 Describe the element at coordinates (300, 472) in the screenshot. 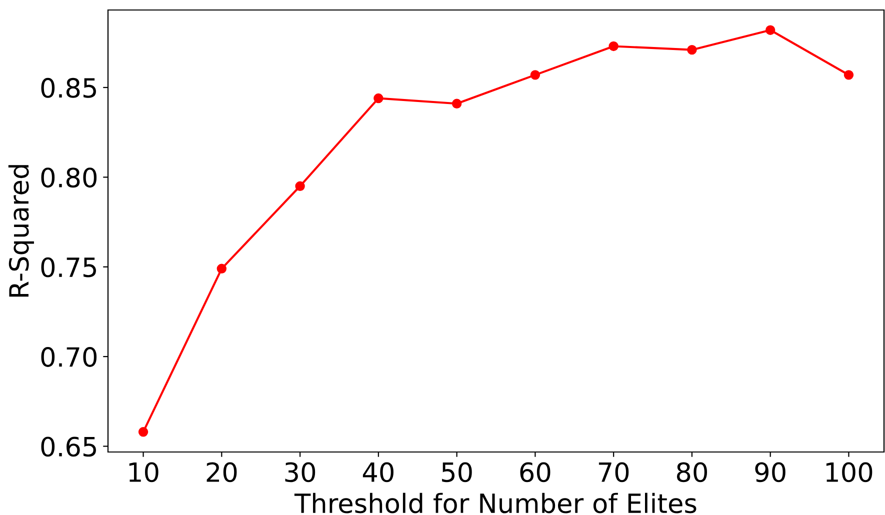

I see `x-tick-label: 30` at that location.